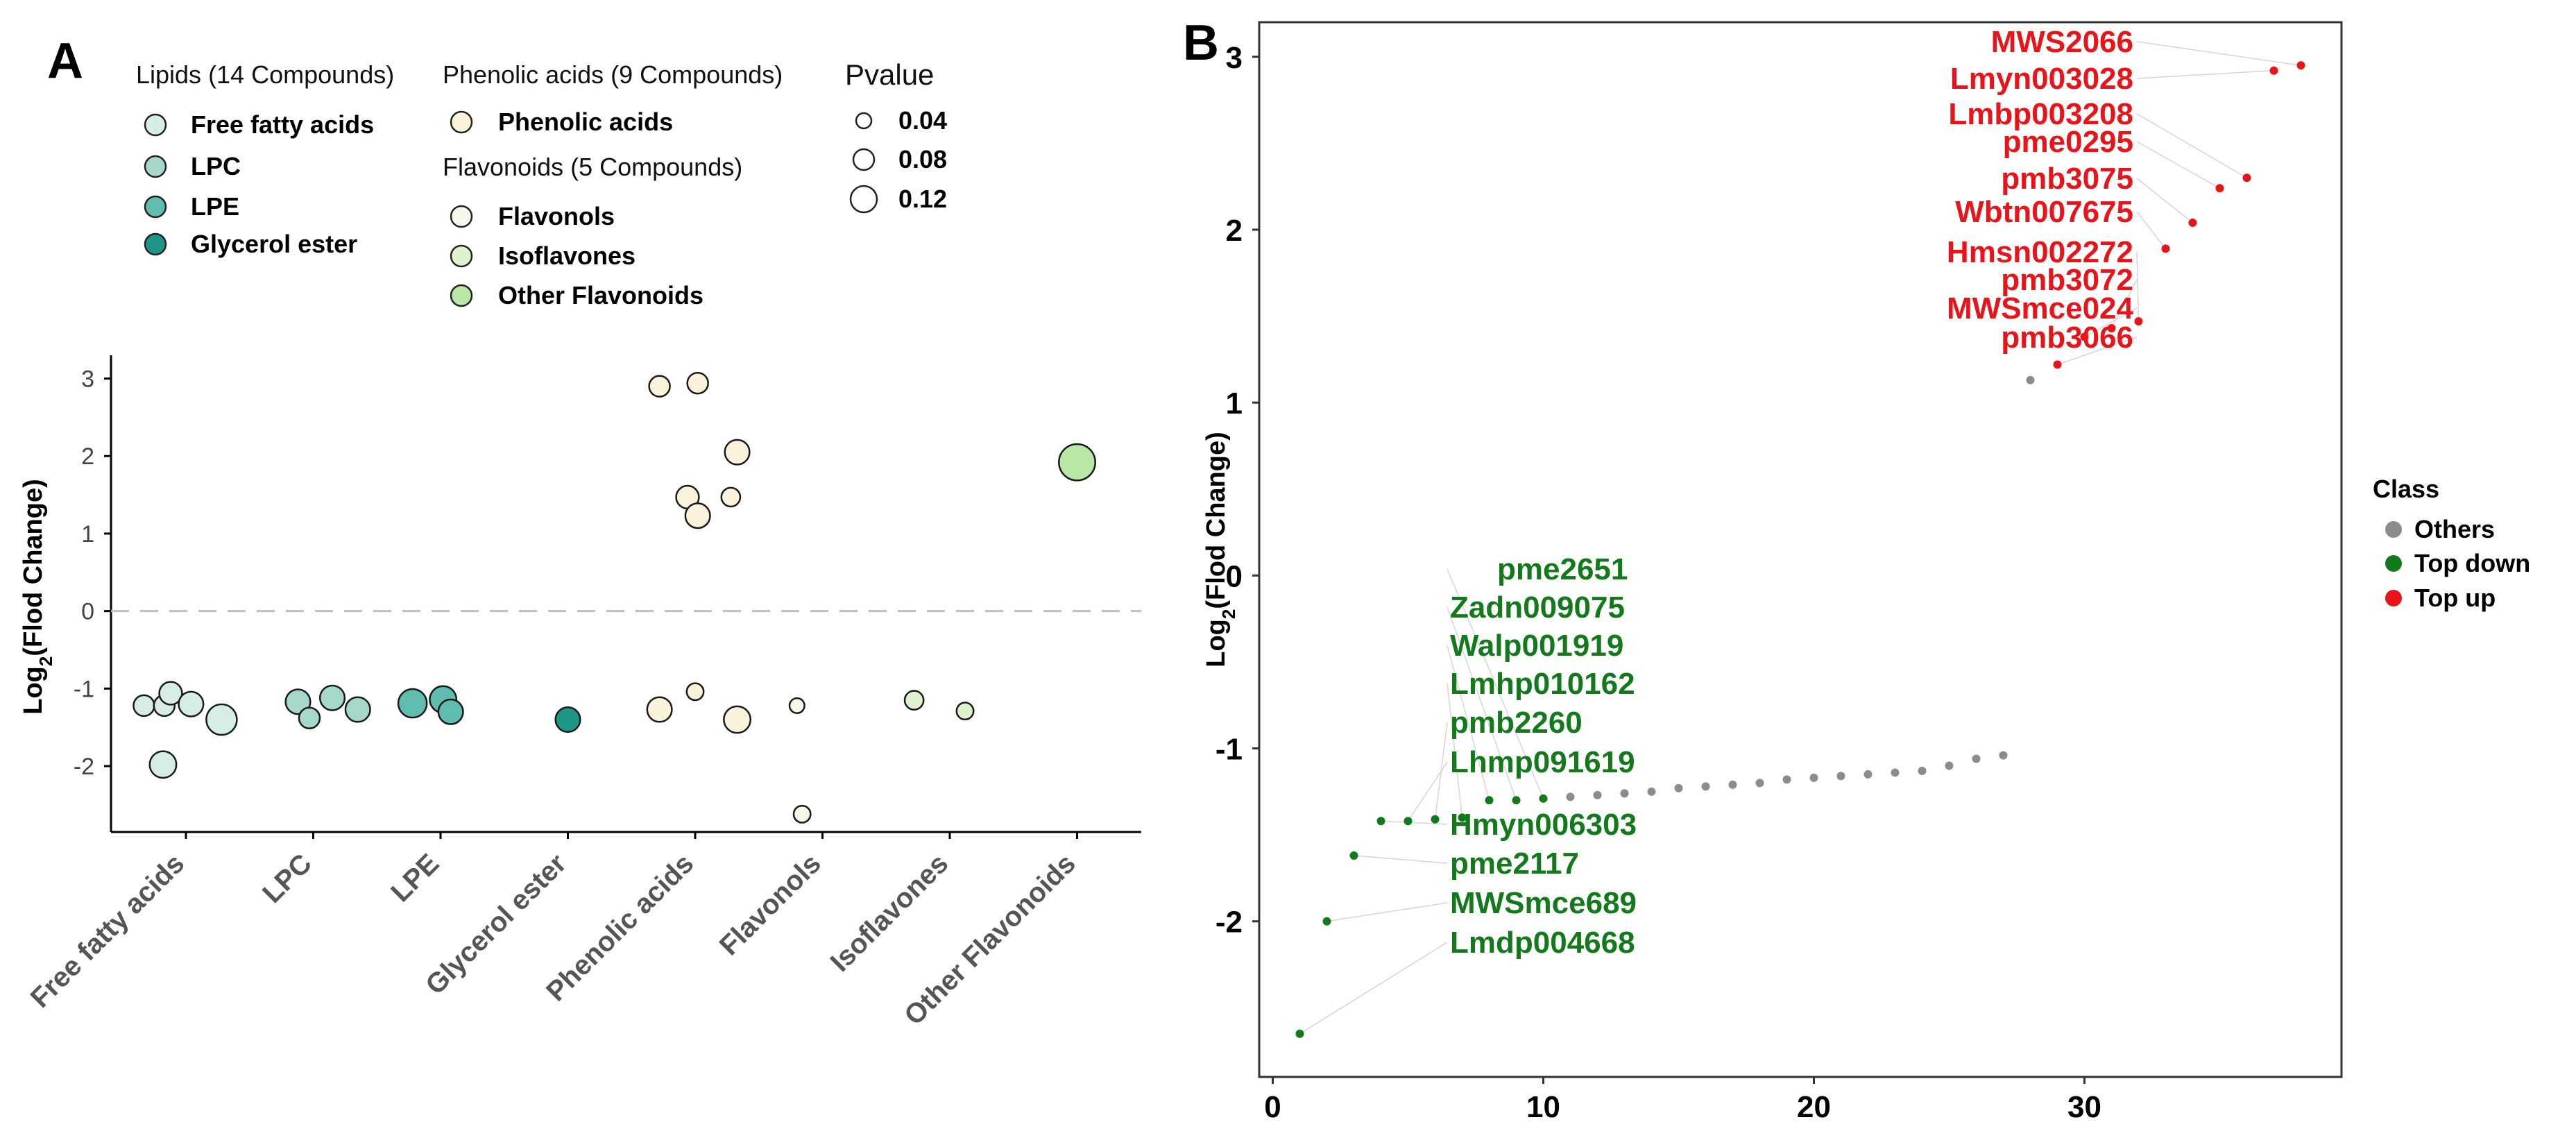 This screenshot has width=2576, height=1138. What do you see at coordinates (2393, 563) in the screenshot?
I see `class-legend-swatch-top-down` at bounding box center [2393, 563].